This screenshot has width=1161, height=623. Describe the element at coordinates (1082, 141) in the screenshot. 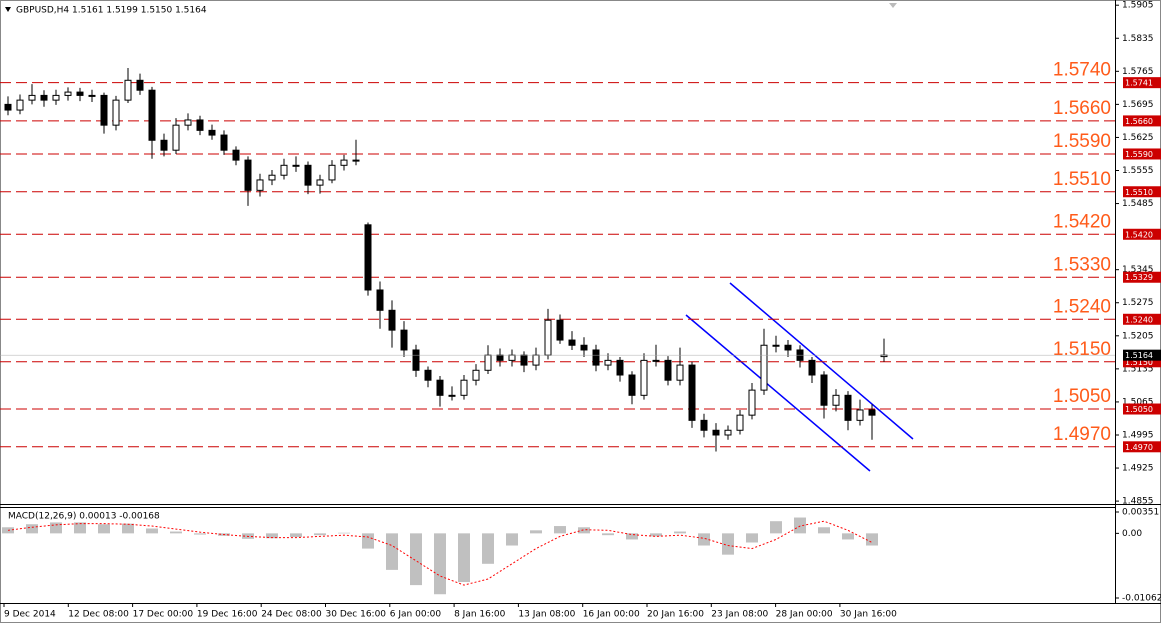

I see `level-annotation: 1.5590` at that location.